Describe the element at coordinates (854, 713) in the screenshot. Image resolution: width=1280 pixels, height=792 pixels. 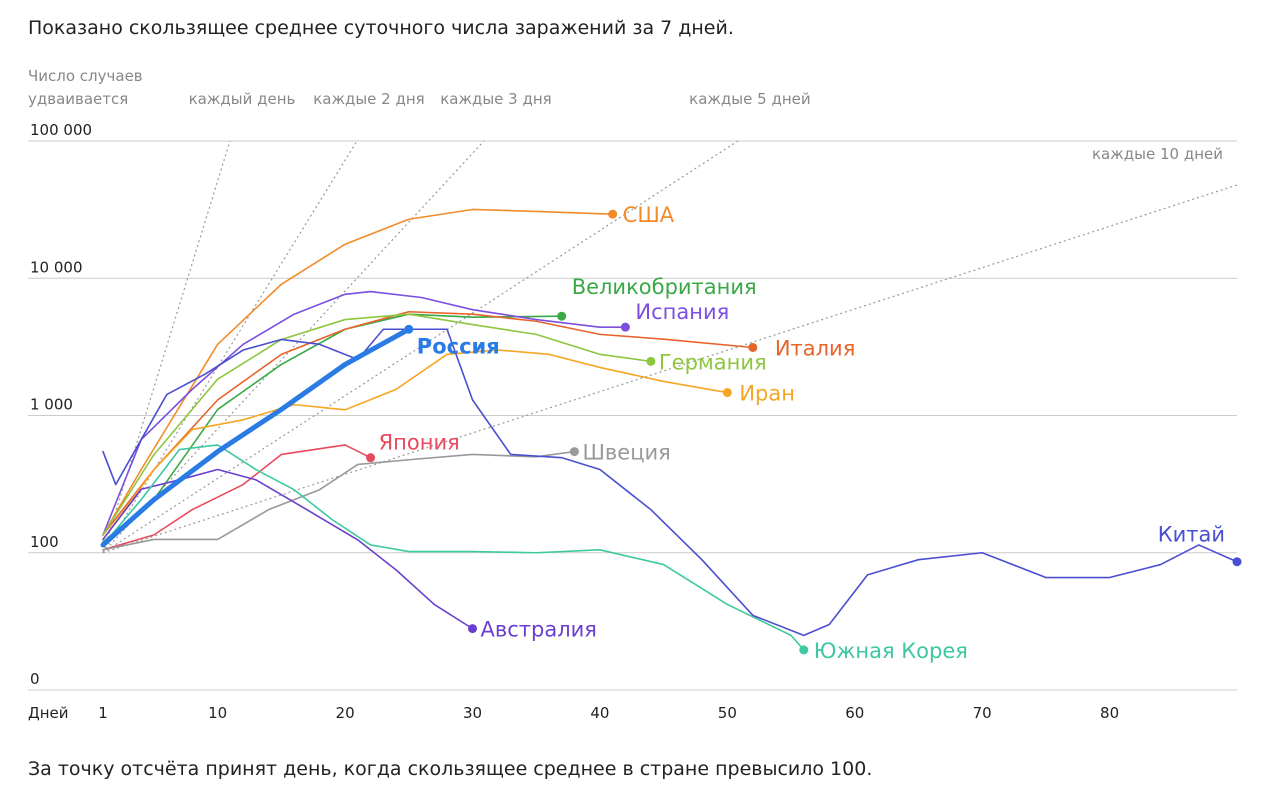
I see `x-tick-label: 60` at that location.